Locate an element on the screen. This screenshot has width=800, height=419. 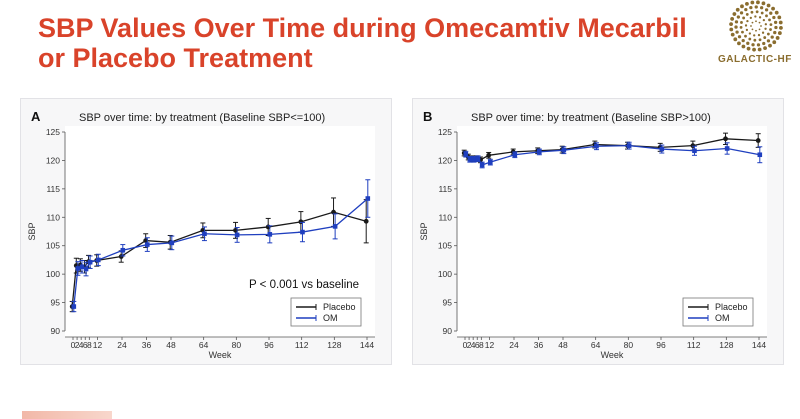
logo-text: GALACTIC-HF is located at coordinates (755, 59).